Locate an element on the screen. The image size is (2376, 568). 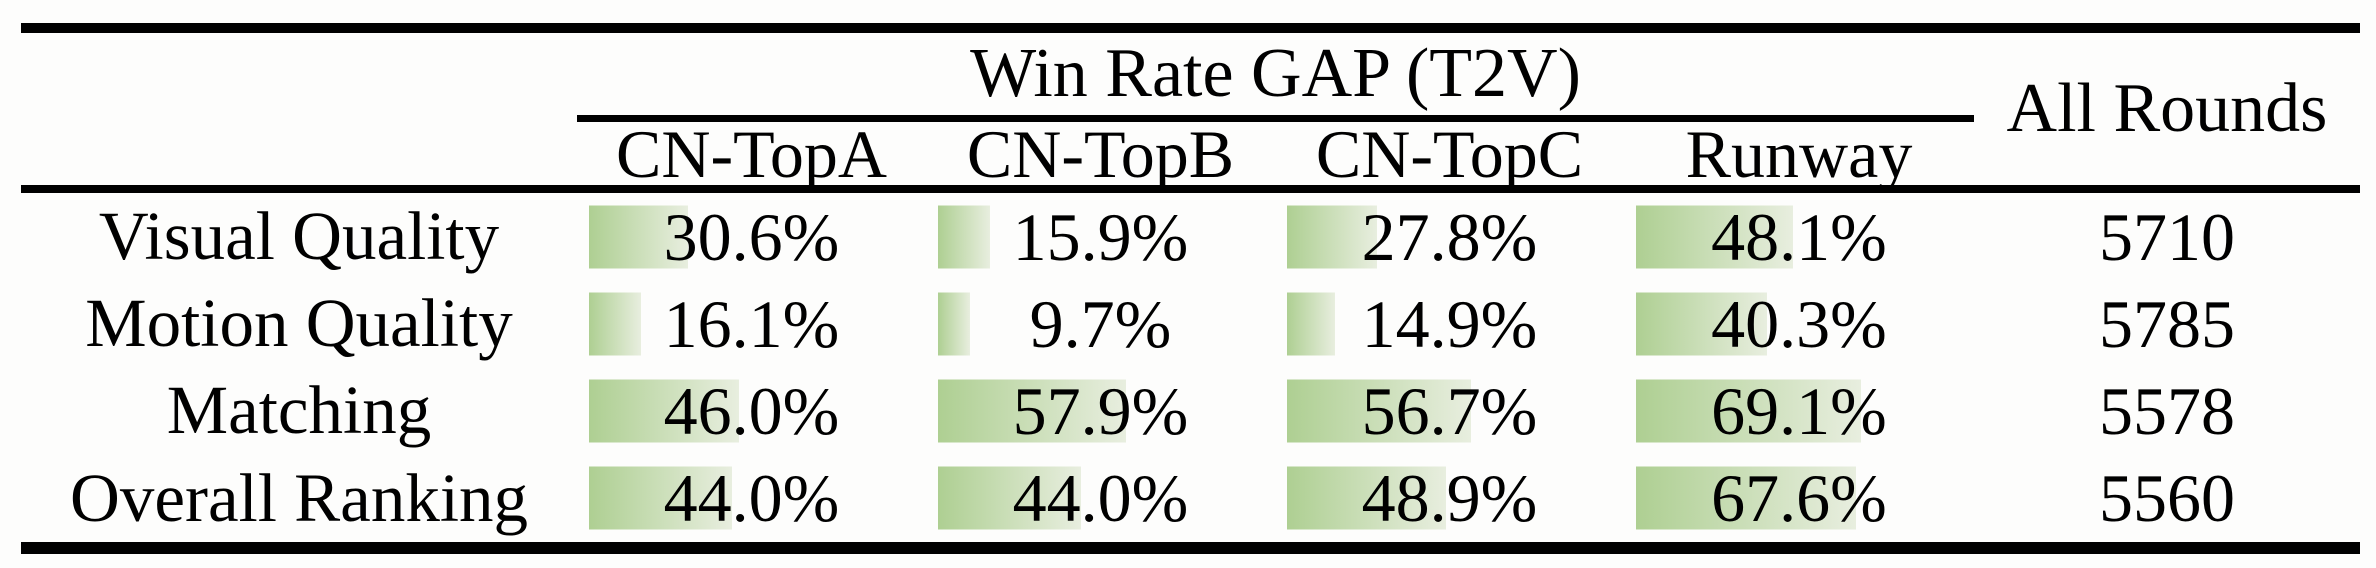
column-header-all-rounds: All Rounds is located at coordinates (2167, 108).